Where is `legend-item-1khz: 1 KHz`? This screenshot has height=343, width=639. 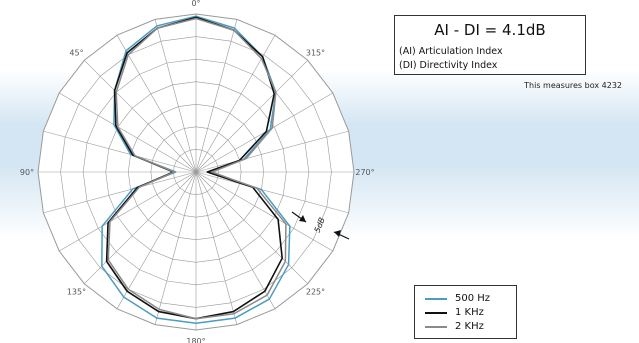
legend-item-1khz: 1 KHz is located at coordinates (470, 313).